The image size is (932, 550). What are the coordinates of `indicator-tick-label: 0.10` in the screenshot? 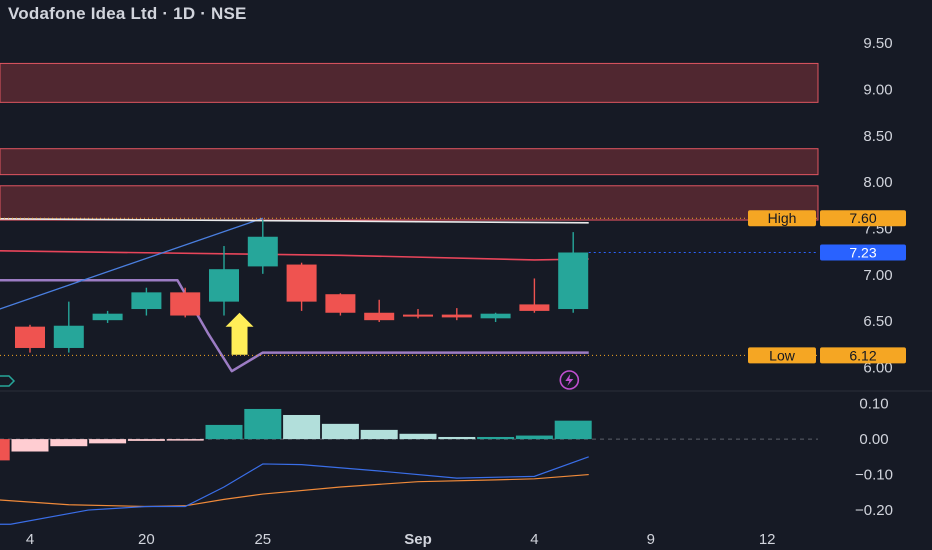 It's located at (873, 404).